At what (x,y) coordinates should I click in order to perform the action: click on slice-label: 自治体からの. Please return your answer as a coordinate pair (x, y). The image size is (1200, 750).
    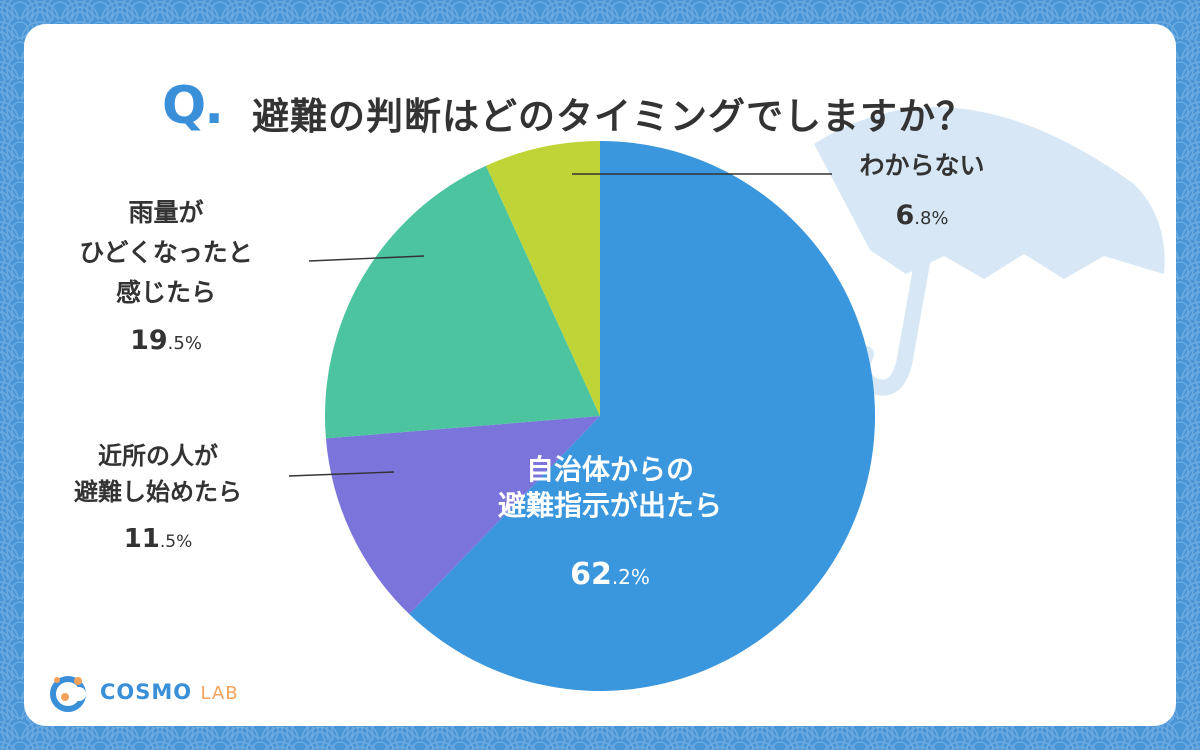
    Looking at the image, I should click on (610, 469).